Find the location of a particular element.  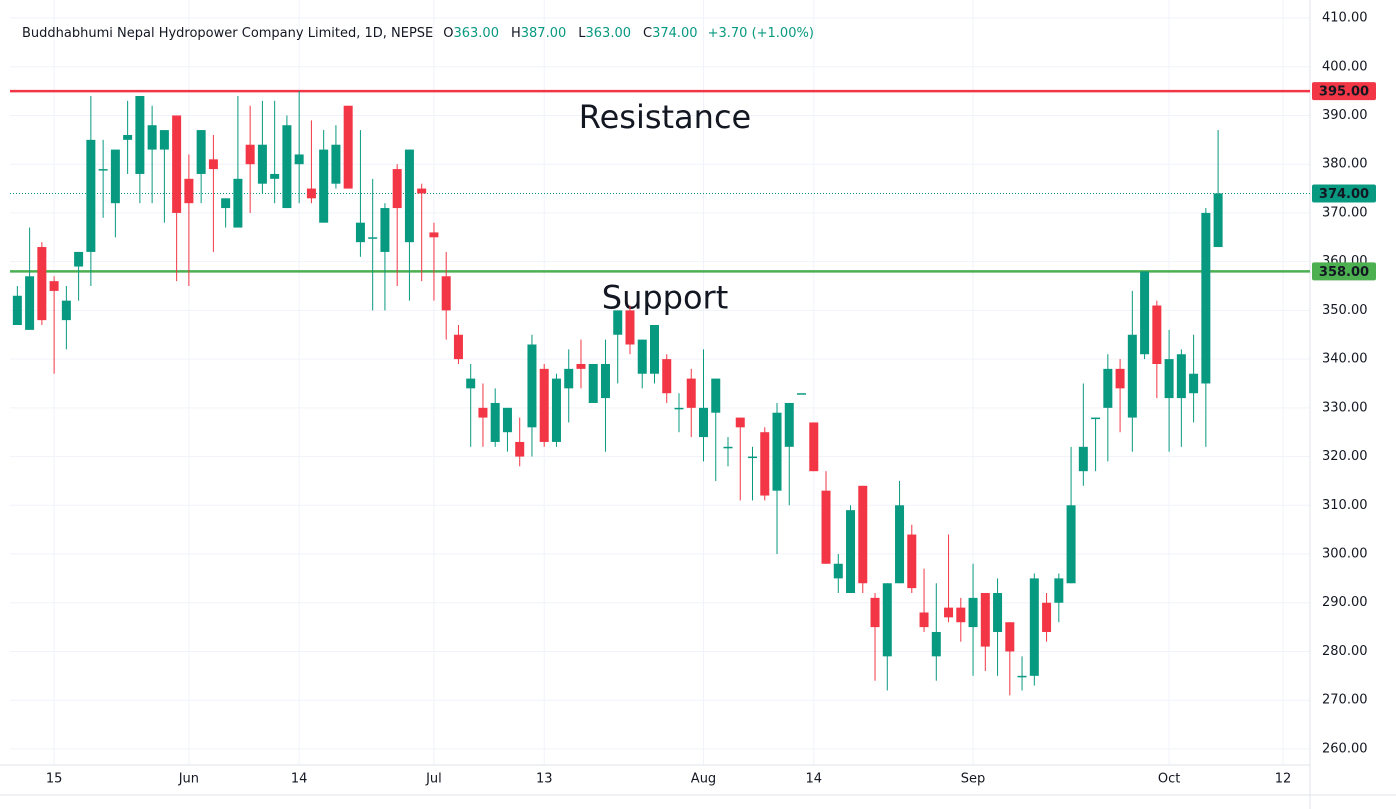

y-tick-label: 340.00 is located at coordinates (1345, 359).